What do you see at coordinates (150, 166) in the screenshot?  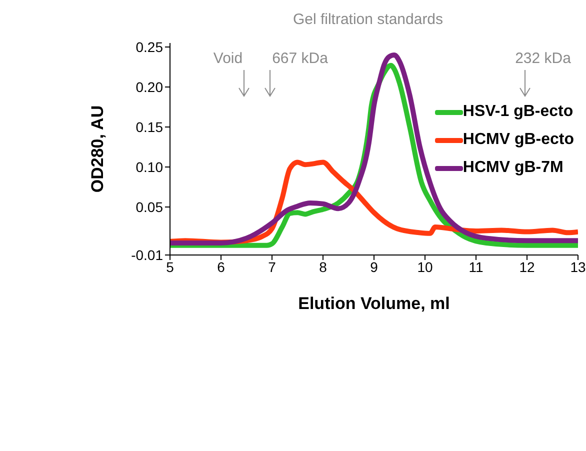 I see `y-tick-label: 0.10` at bounding box center [150, 166].